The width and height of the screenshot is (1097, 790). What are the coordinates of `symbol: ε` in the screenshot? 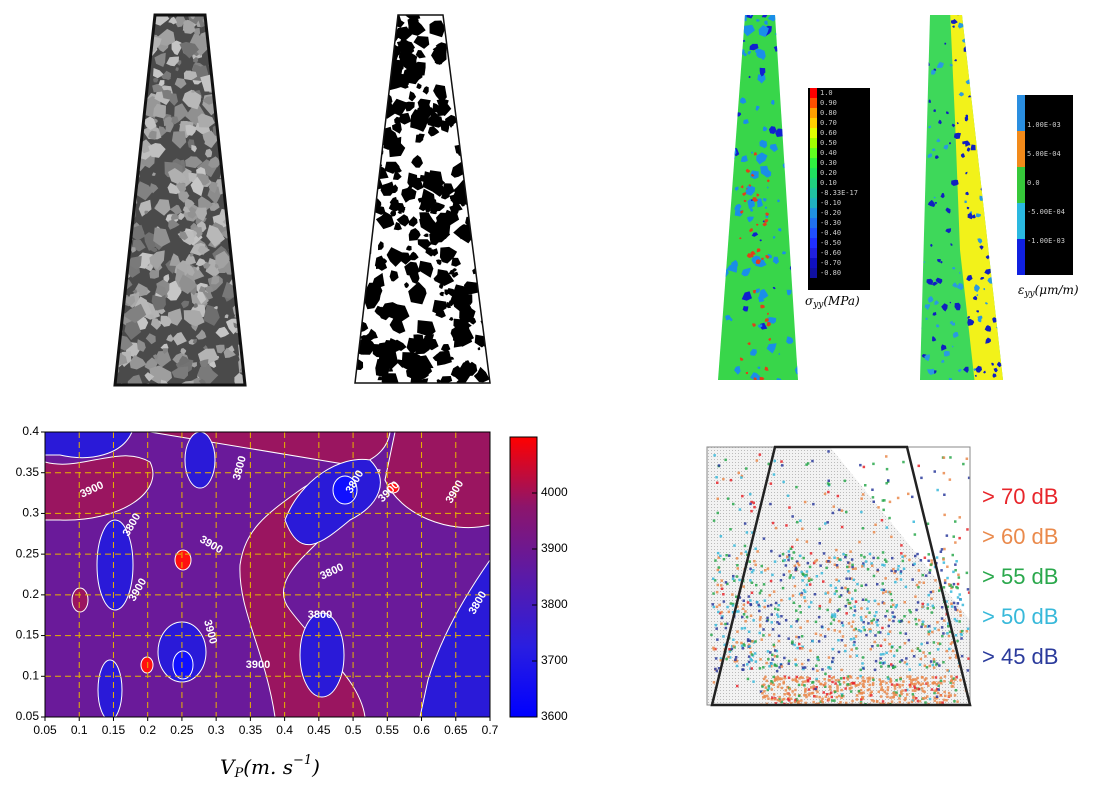 It's located at (1021, 290).